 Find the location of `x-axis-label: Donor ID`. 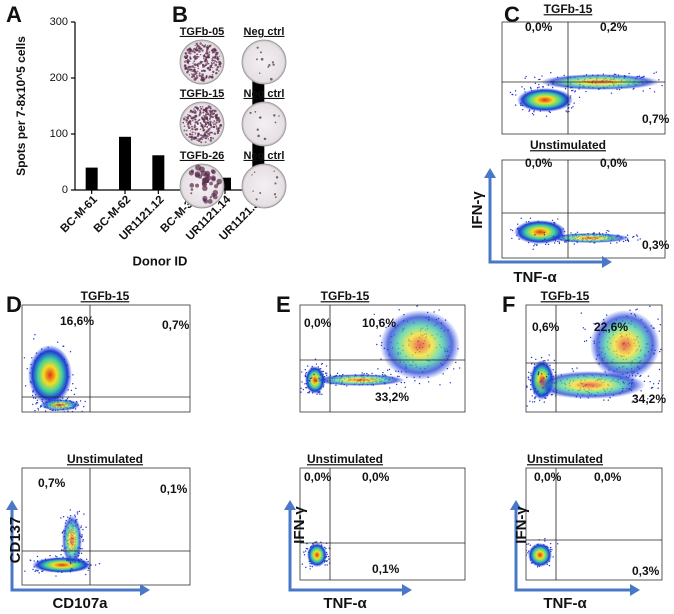

x-axis-label: Donor ID is located at coordinates (160, 260).